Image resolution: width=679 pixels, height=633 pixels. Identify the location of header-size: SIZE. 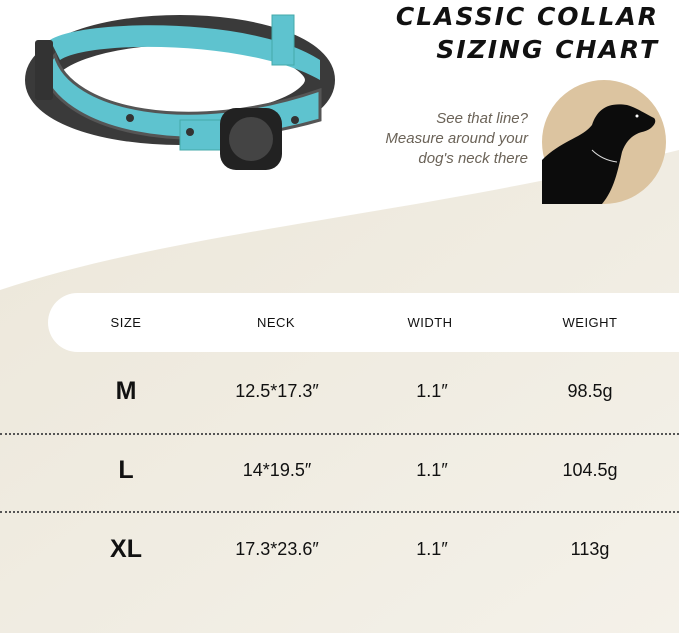
(126, 322).